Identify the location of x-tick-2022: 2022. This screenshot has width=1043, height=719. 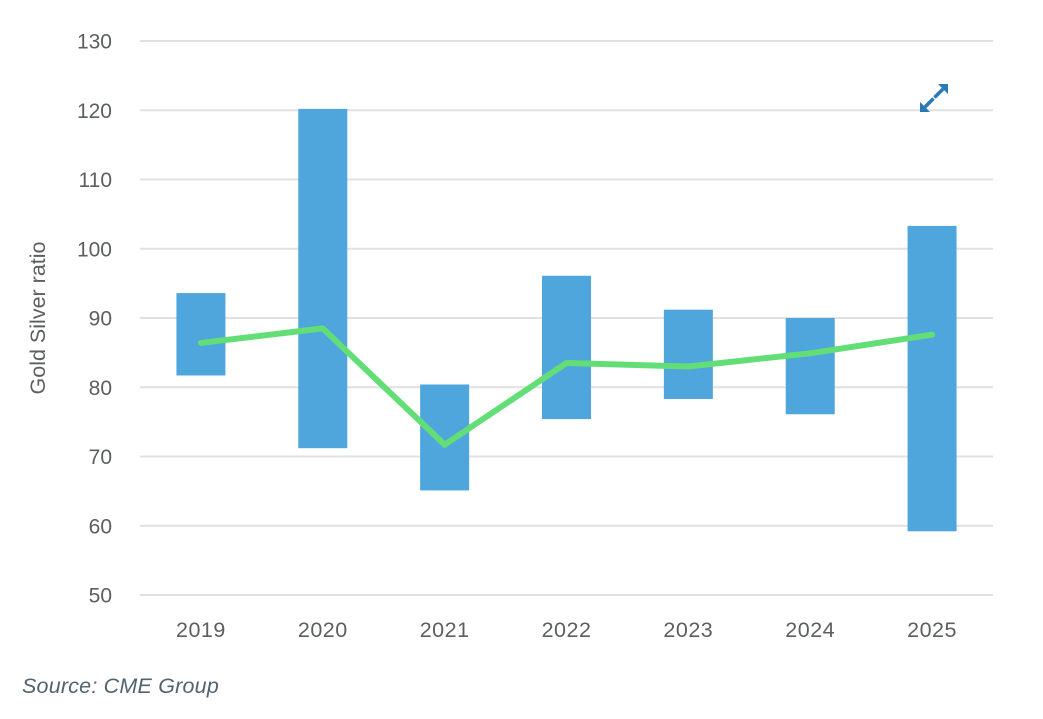
(567, 630).